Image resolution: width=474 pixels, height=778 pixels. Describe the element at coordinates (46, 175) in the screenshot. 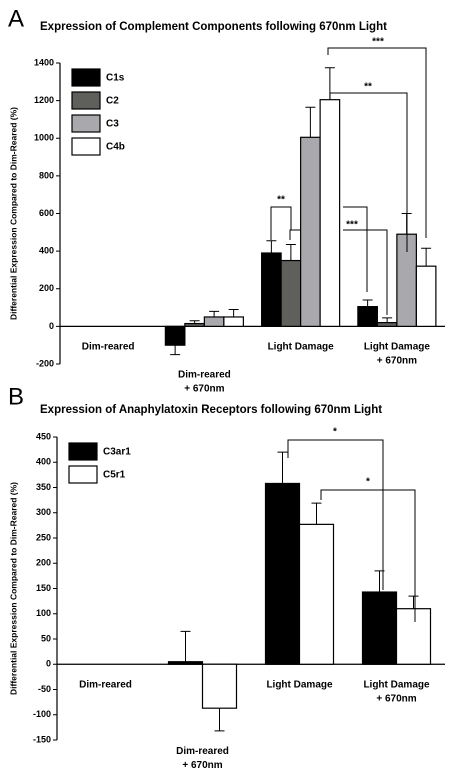

I see `y-tick-label: 800` at that location.